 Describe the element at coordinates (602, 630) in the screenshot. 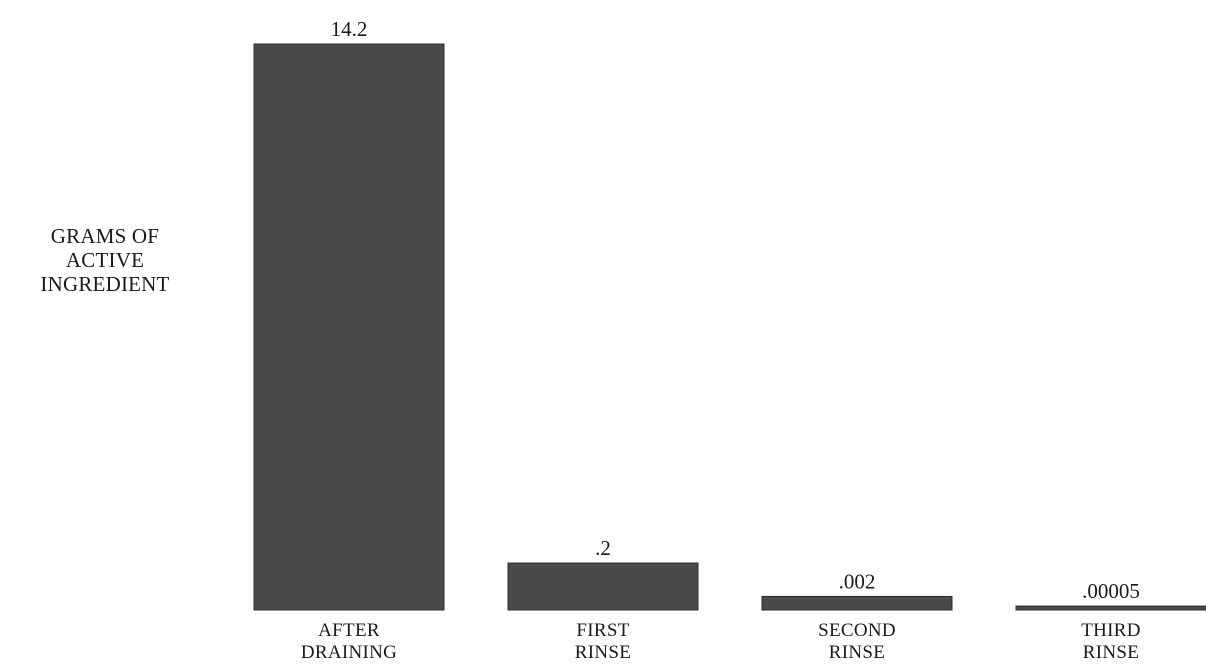

I see `category-label-2-line-1: FIRST` at that location.